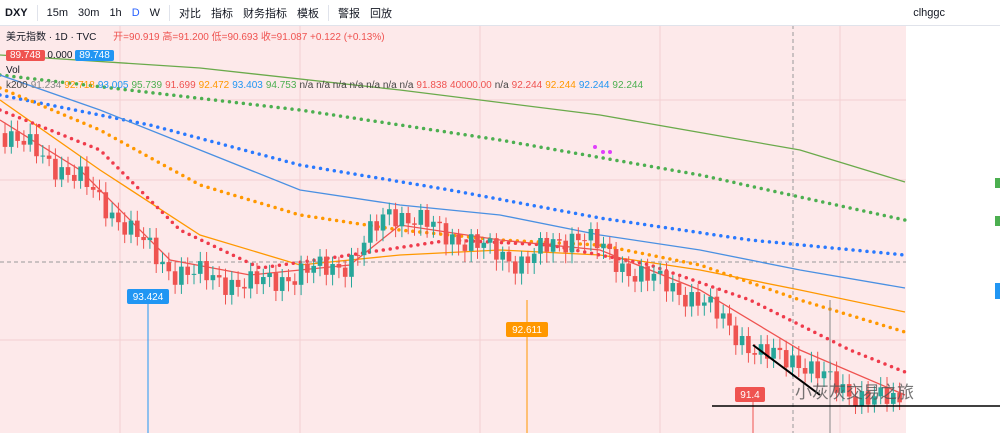  Describe the element at coordinates (247, 85) in the screenshot. I see `indicator-value: 93.403` at that location.